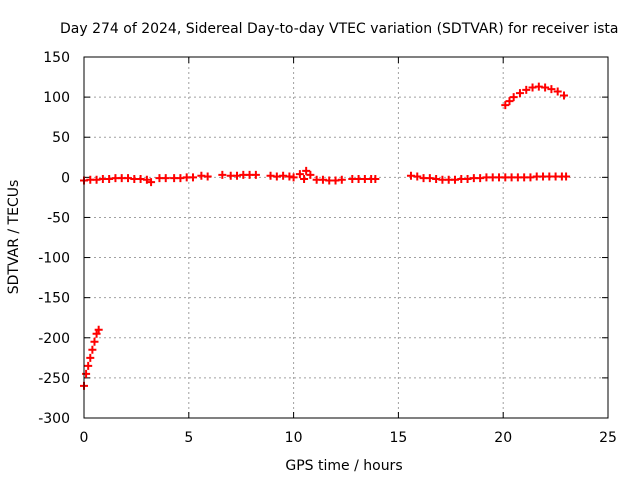  I want to click on y-tick-label: -150, so click(54, 299).